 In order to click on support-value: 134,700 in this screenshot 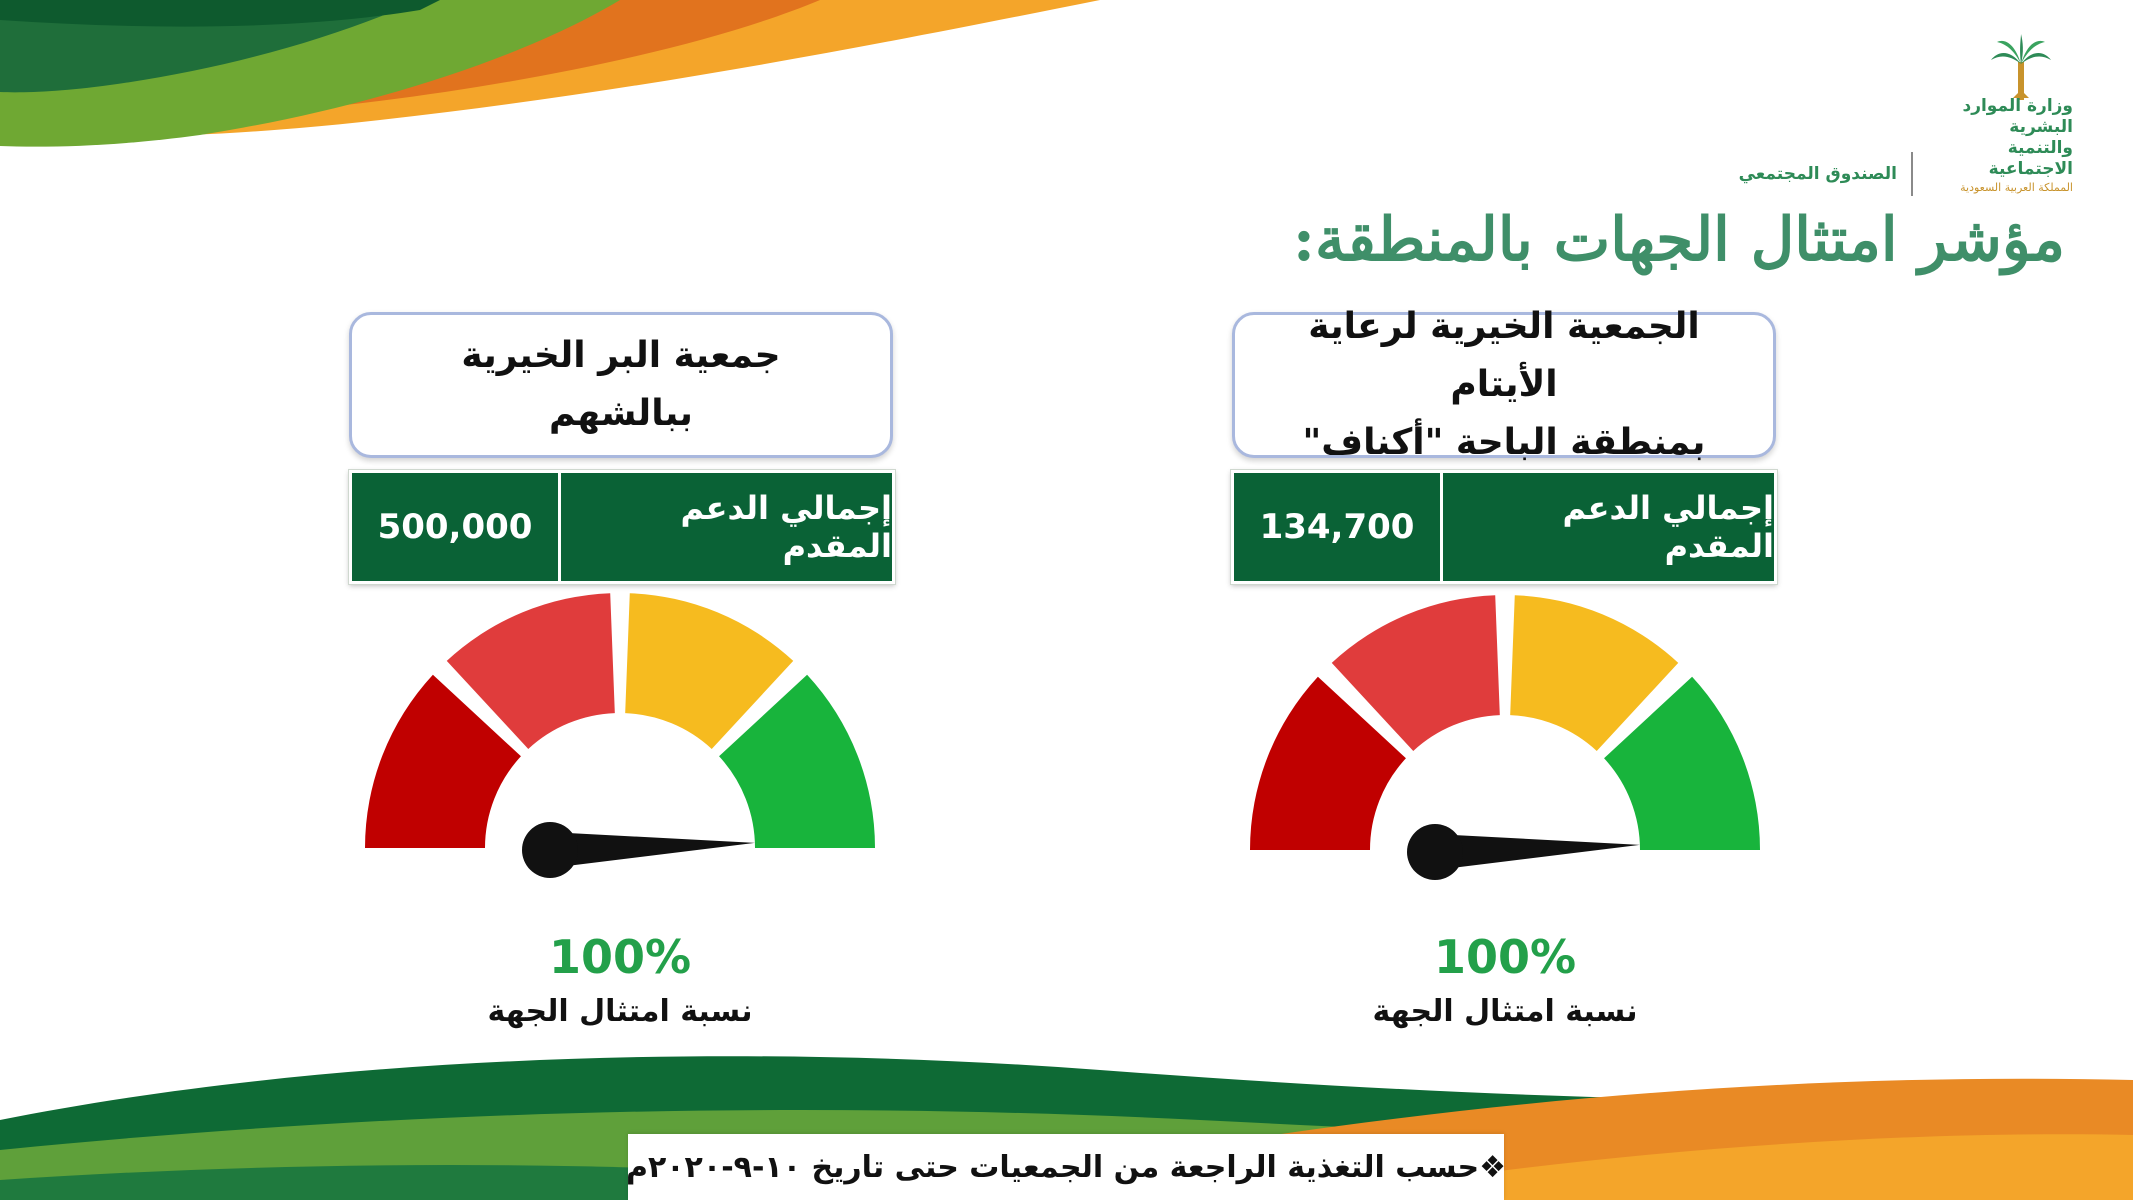, I will do `click(1338, 527)`.